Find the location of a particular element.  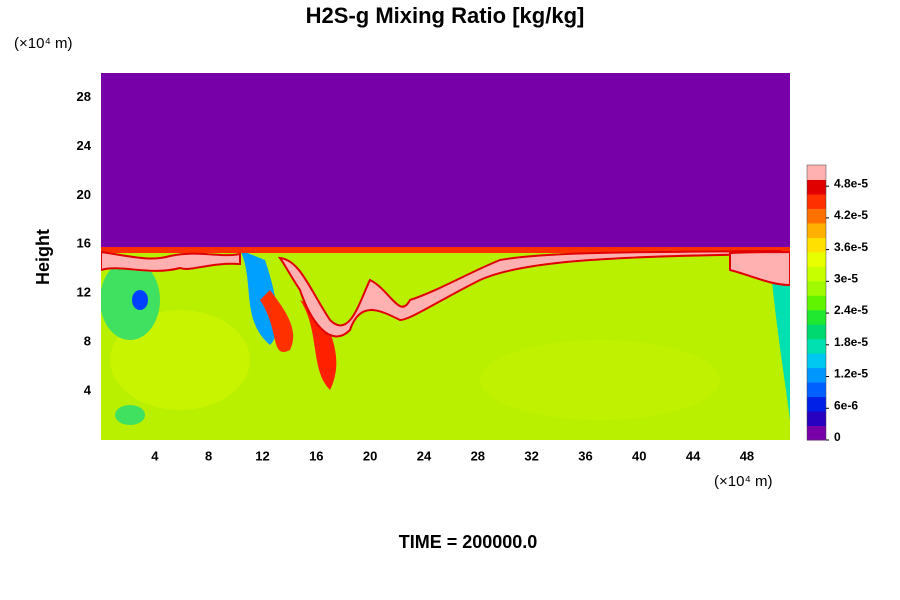

x-tick-label: 8 is located at coordinates (208, 455).